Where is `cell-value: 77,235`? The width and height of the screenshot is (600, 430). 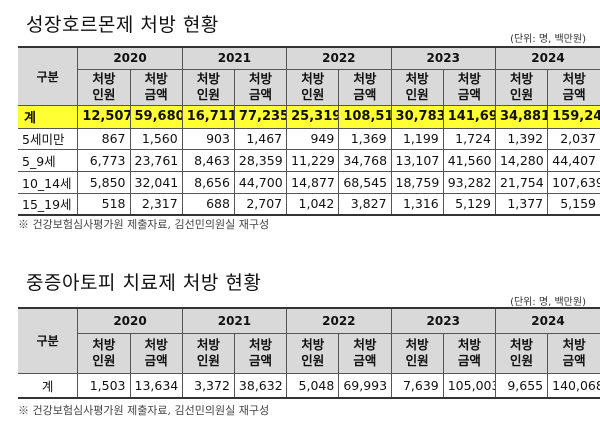
cell-value: 77,235 is located at coordinates (260, 116).